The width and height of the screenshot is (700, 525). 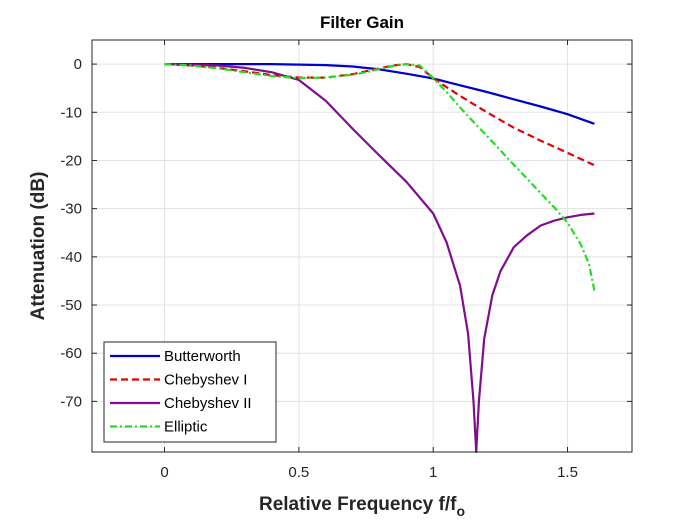 I want to click on legend-box, so click(x=190, y=392).